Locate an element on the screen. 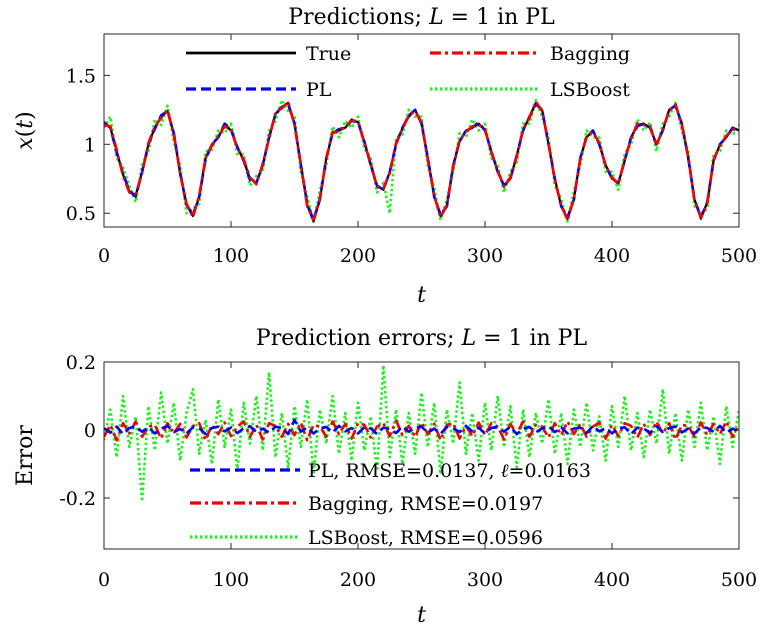  title-prefix: Prediction errors; is located at coordinates (359, 338).